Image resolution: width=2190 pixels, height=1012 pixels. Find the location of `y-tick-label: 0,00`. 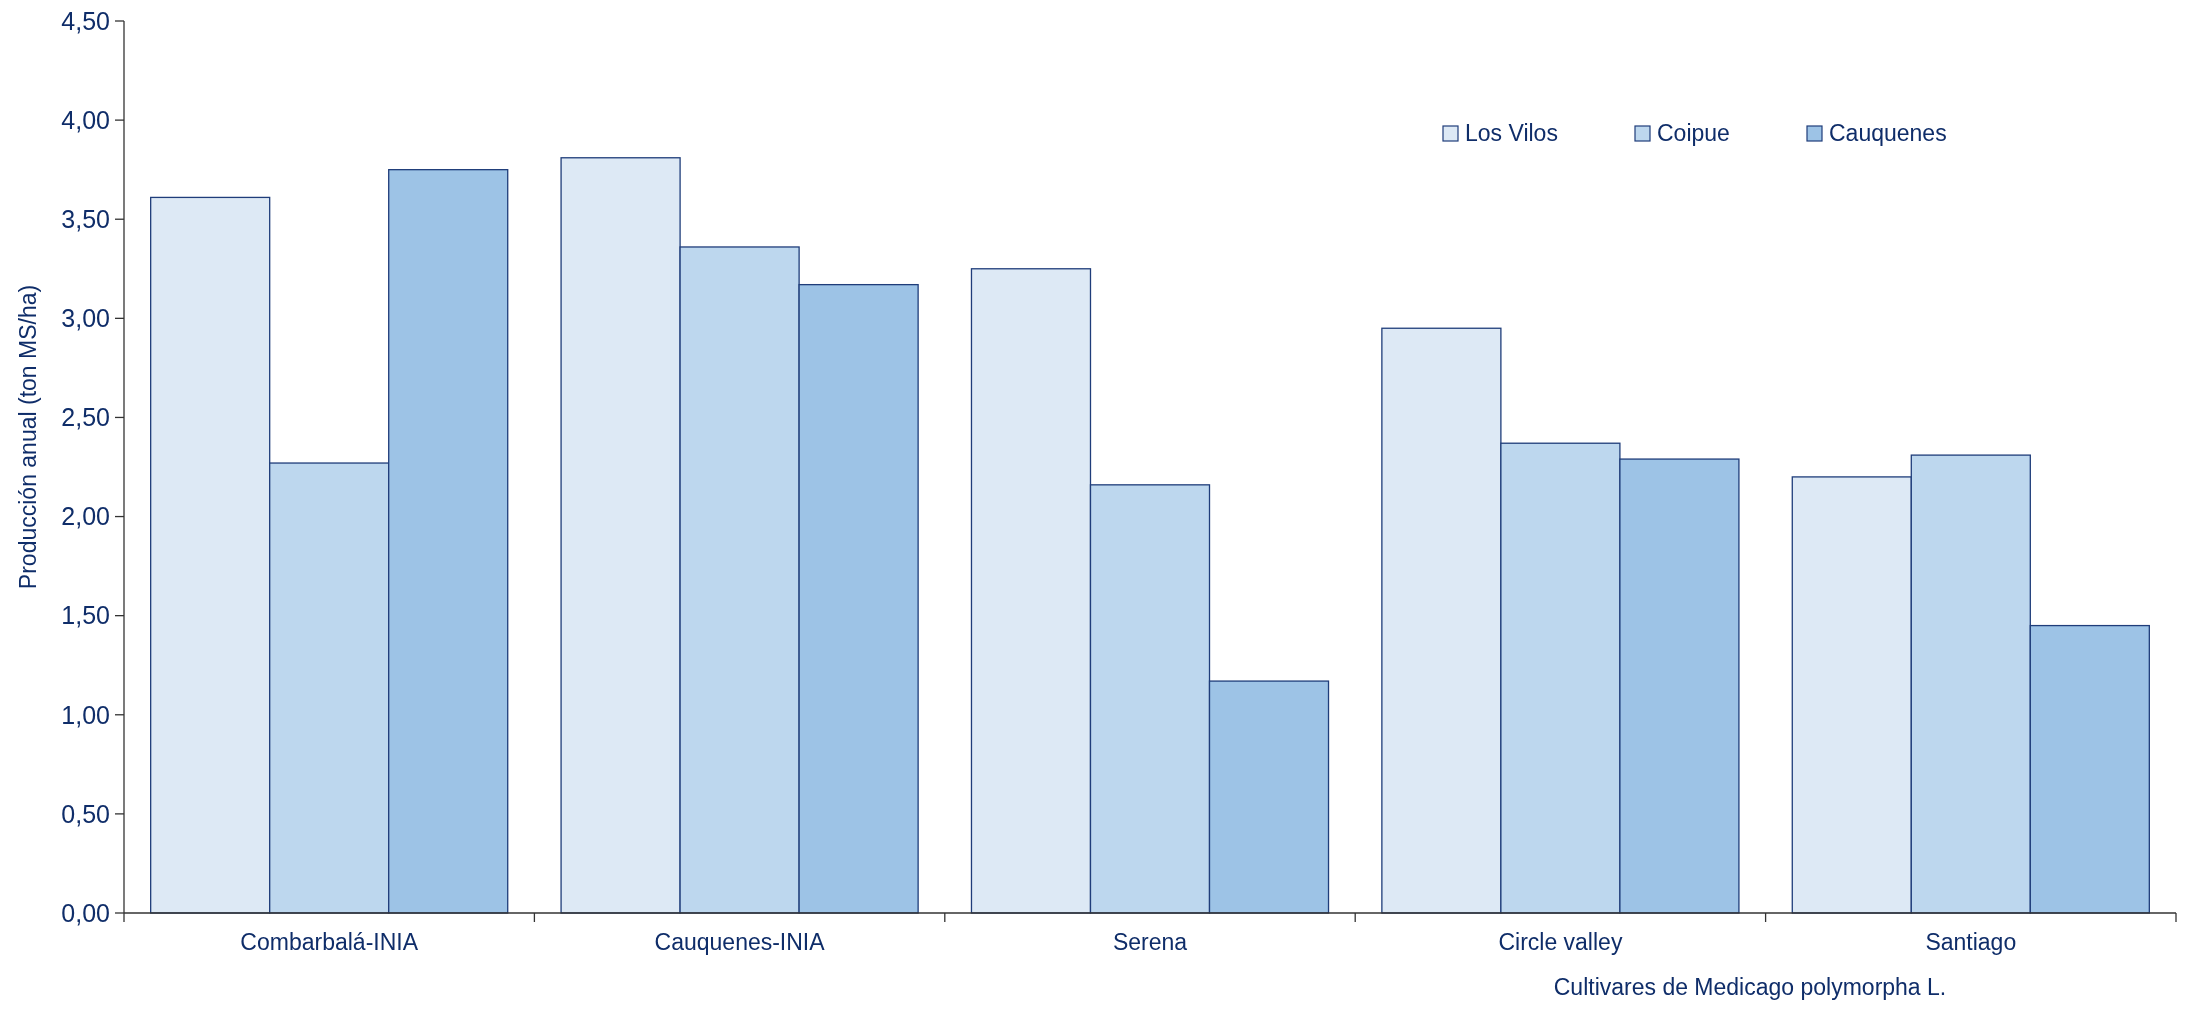

y-tick-label: 0,00 is located at coordinates (85, 912).